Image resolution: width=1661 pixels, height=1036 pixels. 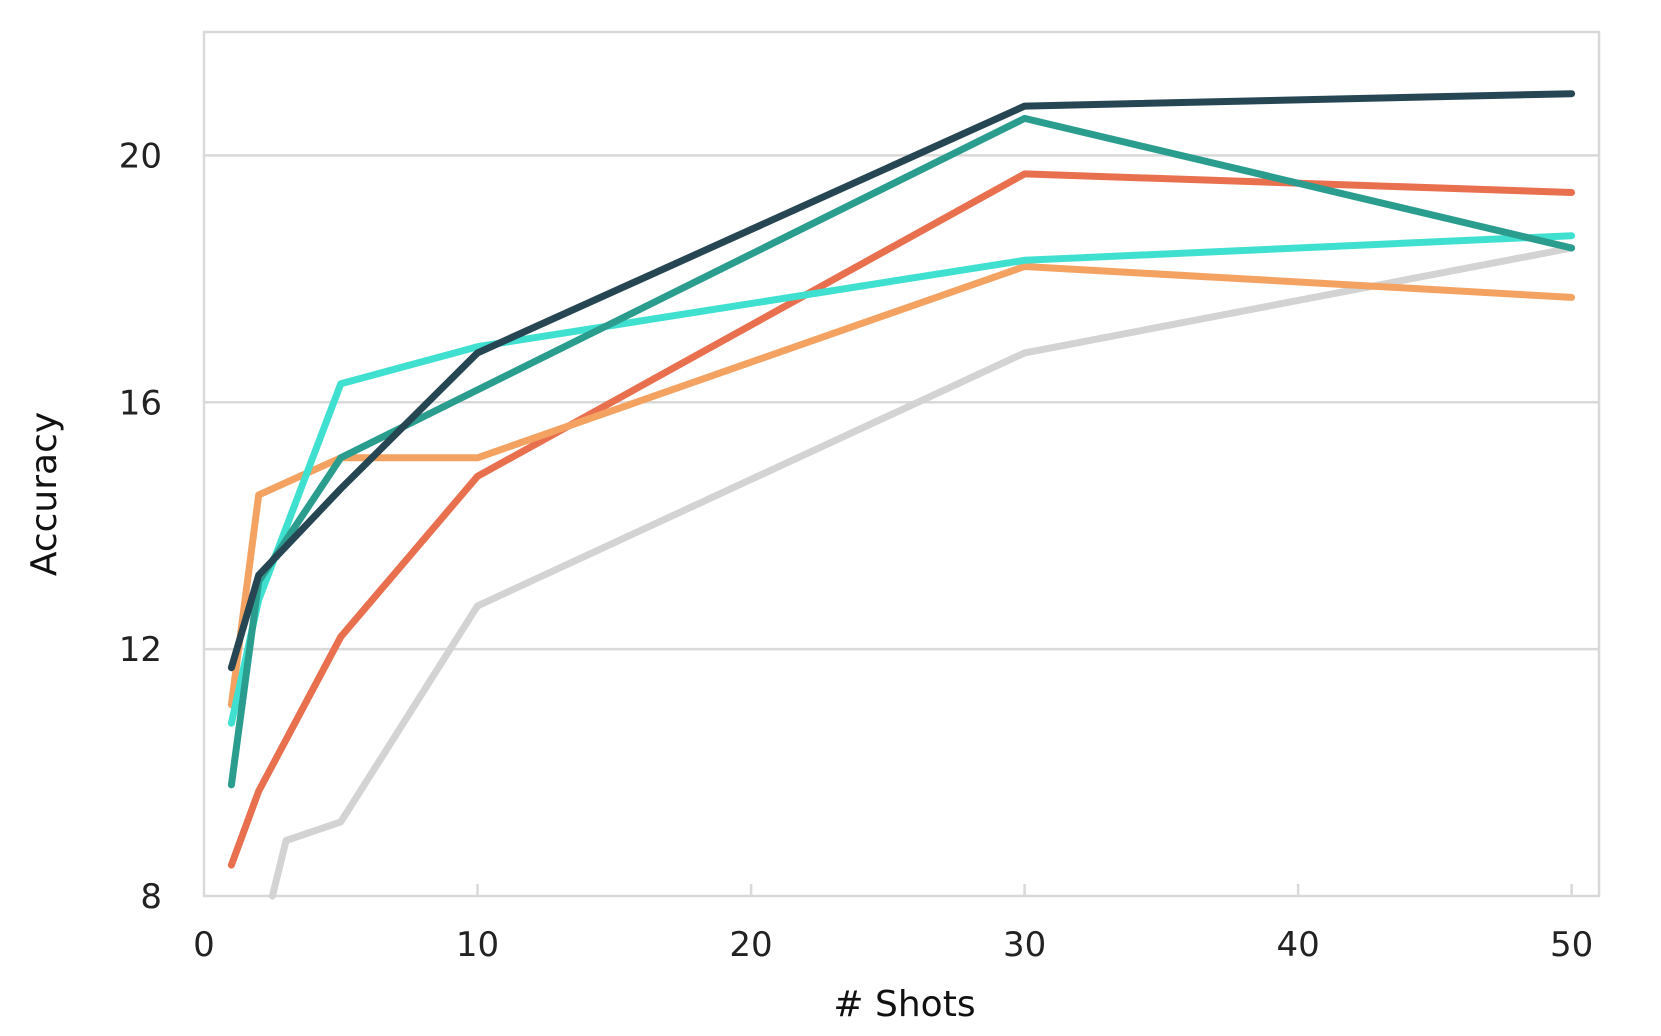 What do you see at coordinates (904, 1004) in the screenshot?
I see `x-axis-title: # Shots` at bounding box center [904, 1004].